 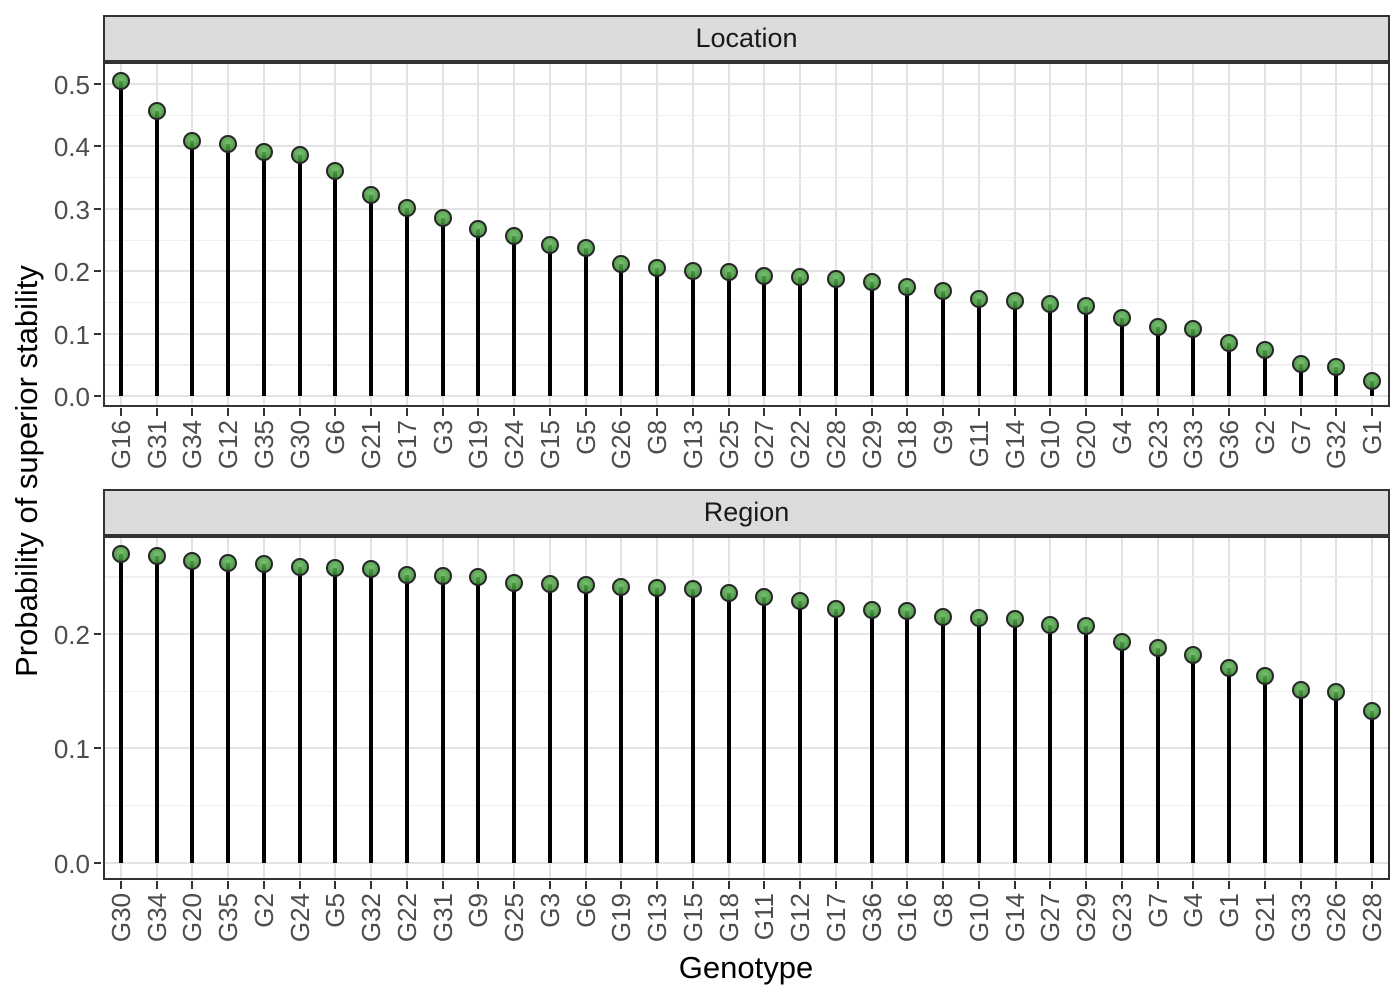 What do you see at coordinates (71, 85) in the screenshot?
I see `y-tick-label: 0.5` at bounding box center [71, 85].